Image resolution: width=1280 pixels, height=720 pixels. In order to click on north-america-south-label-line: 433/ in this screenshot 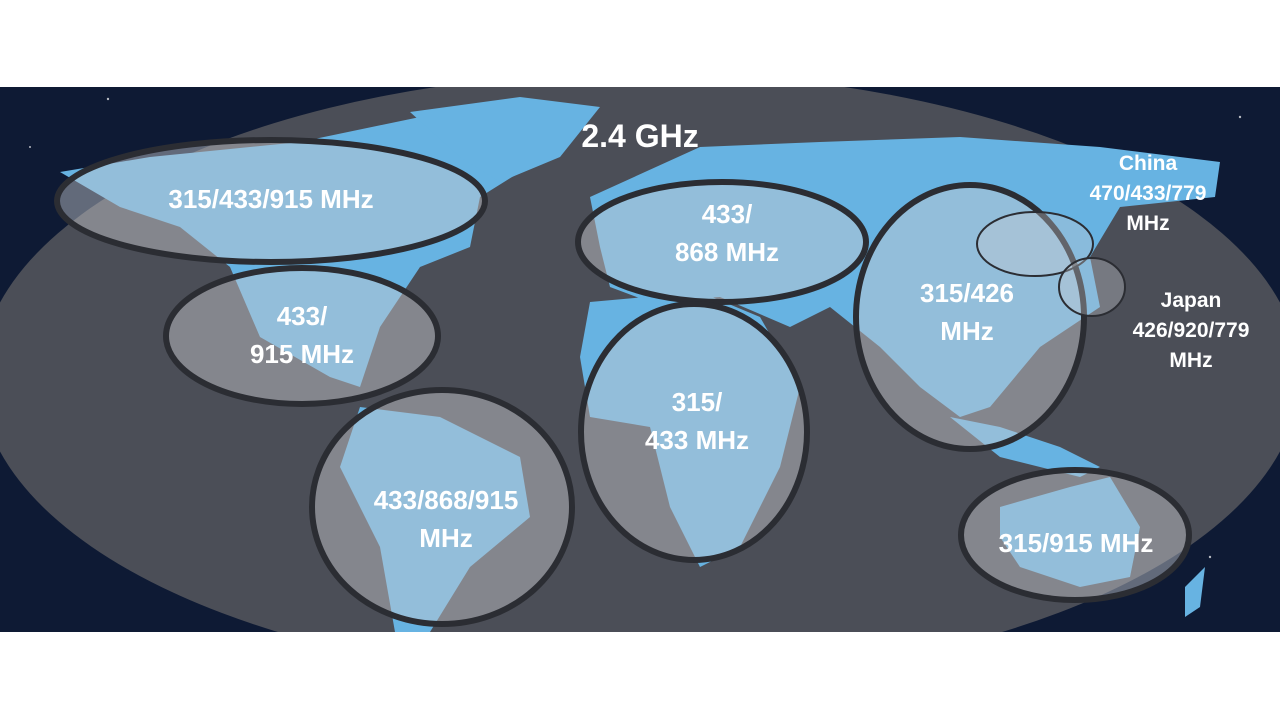, I will do `click(302, 316)`.